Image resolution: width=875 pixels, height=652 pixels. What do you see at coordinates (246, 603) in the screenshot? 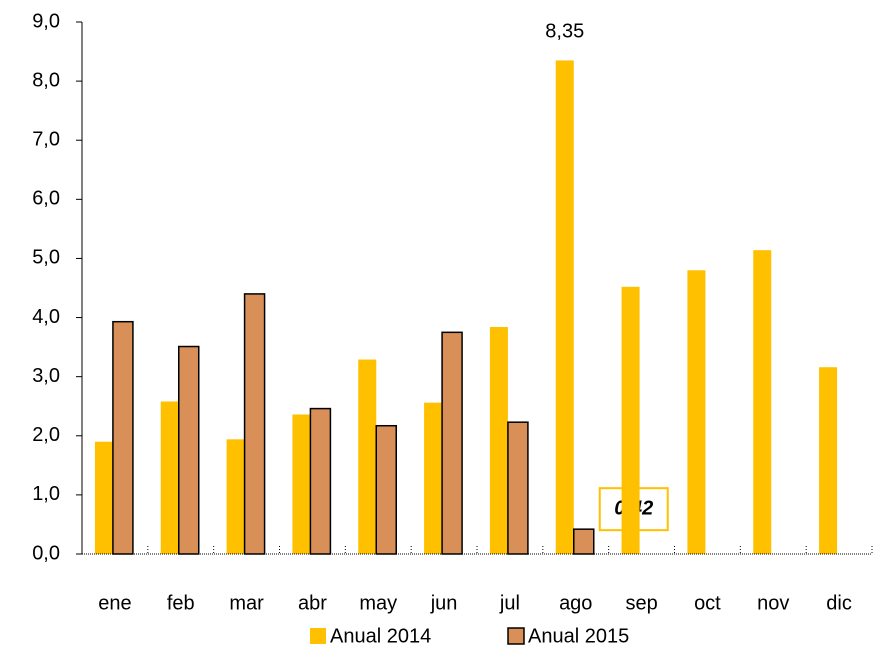
I see `x-tick-label: mar` at bounding box center [246, 603].